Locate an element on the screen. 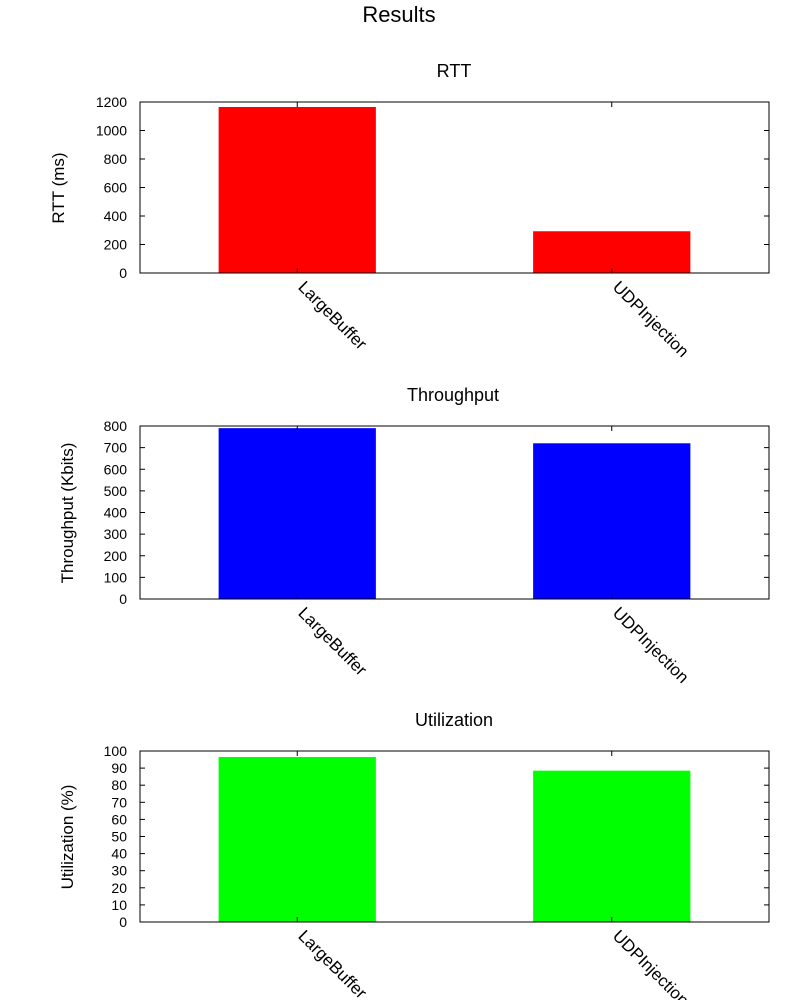 This screenshot has height=1000, width=800. y-tick-label: 300 is located at coordinates (116, 534).